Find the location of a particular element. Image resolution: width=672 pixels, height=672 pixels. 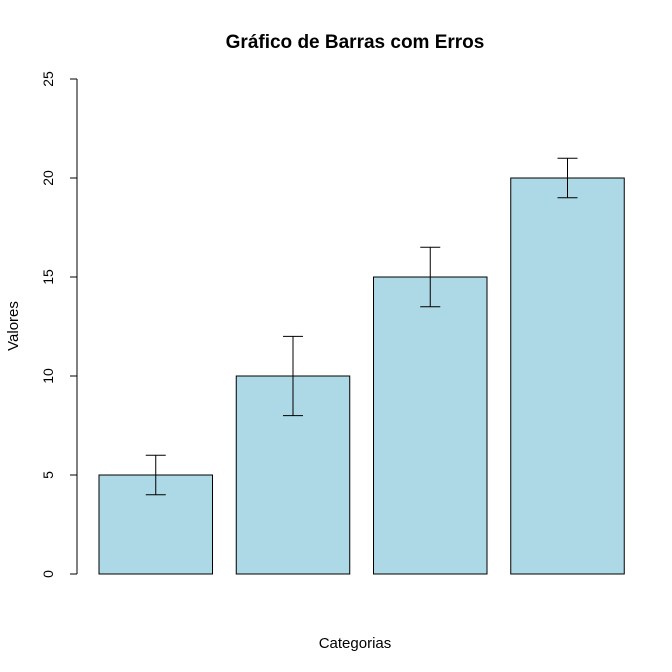

x-axis-label: Categorias is located at coordinates (355, 643).